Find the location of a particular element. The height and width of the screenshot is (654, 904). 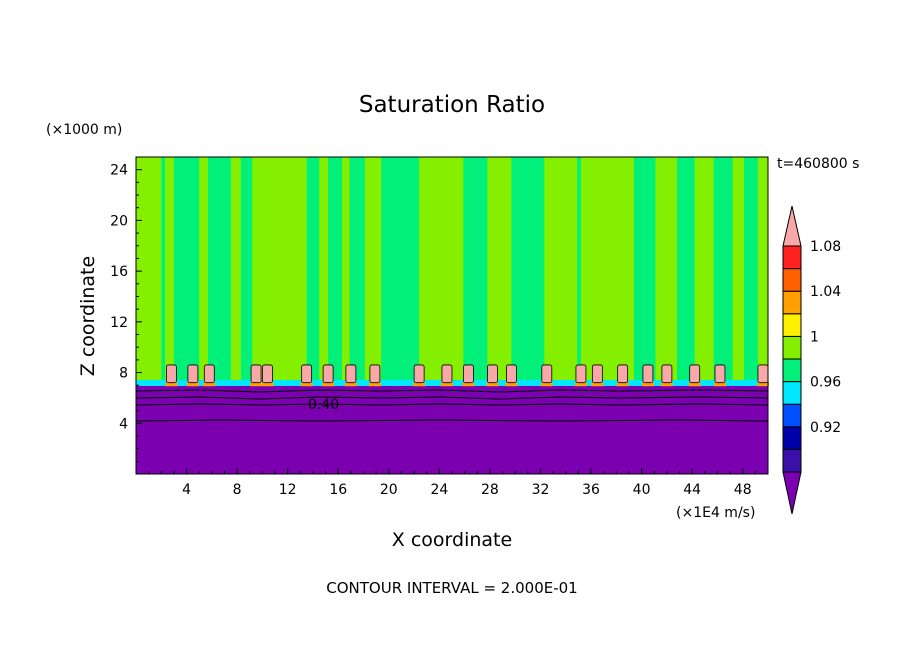

x-tick-label: 4 is located at coordinates (186, 490).